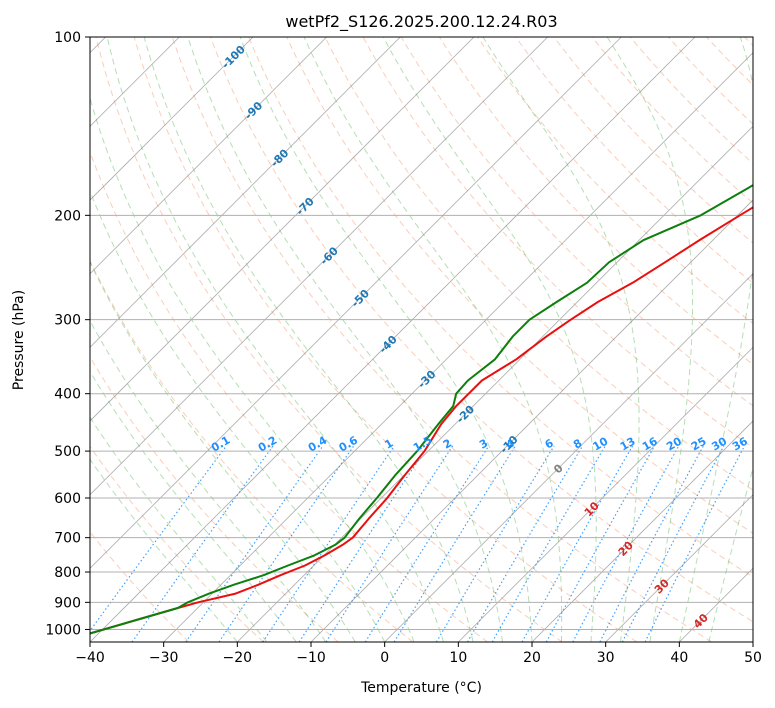  I want to click on y-tick-label: 200, so click(67, 216).